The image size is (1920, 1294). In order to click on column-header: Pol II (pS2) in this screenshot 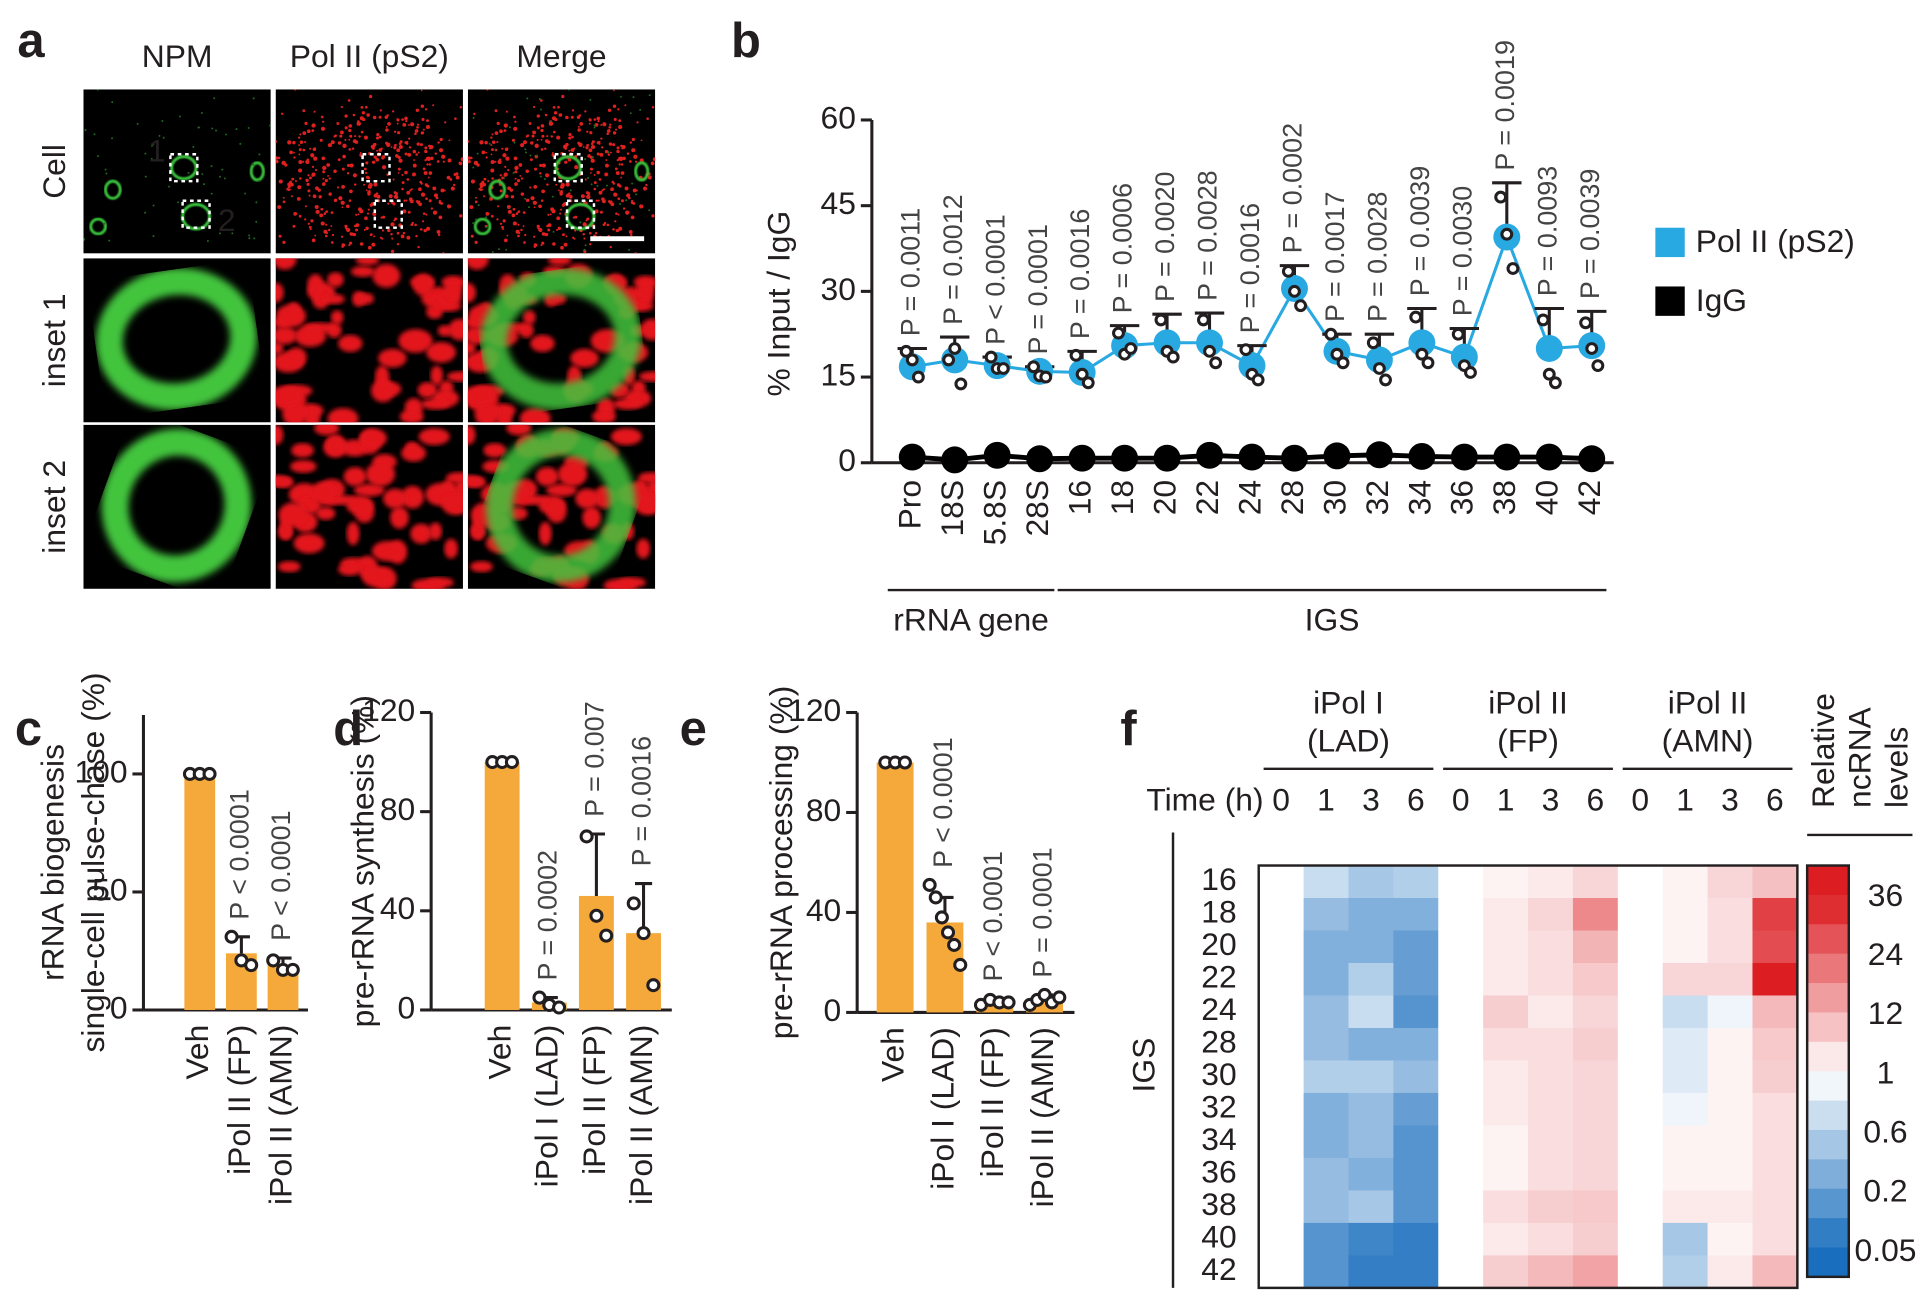, I will do `click(369, 56)`.